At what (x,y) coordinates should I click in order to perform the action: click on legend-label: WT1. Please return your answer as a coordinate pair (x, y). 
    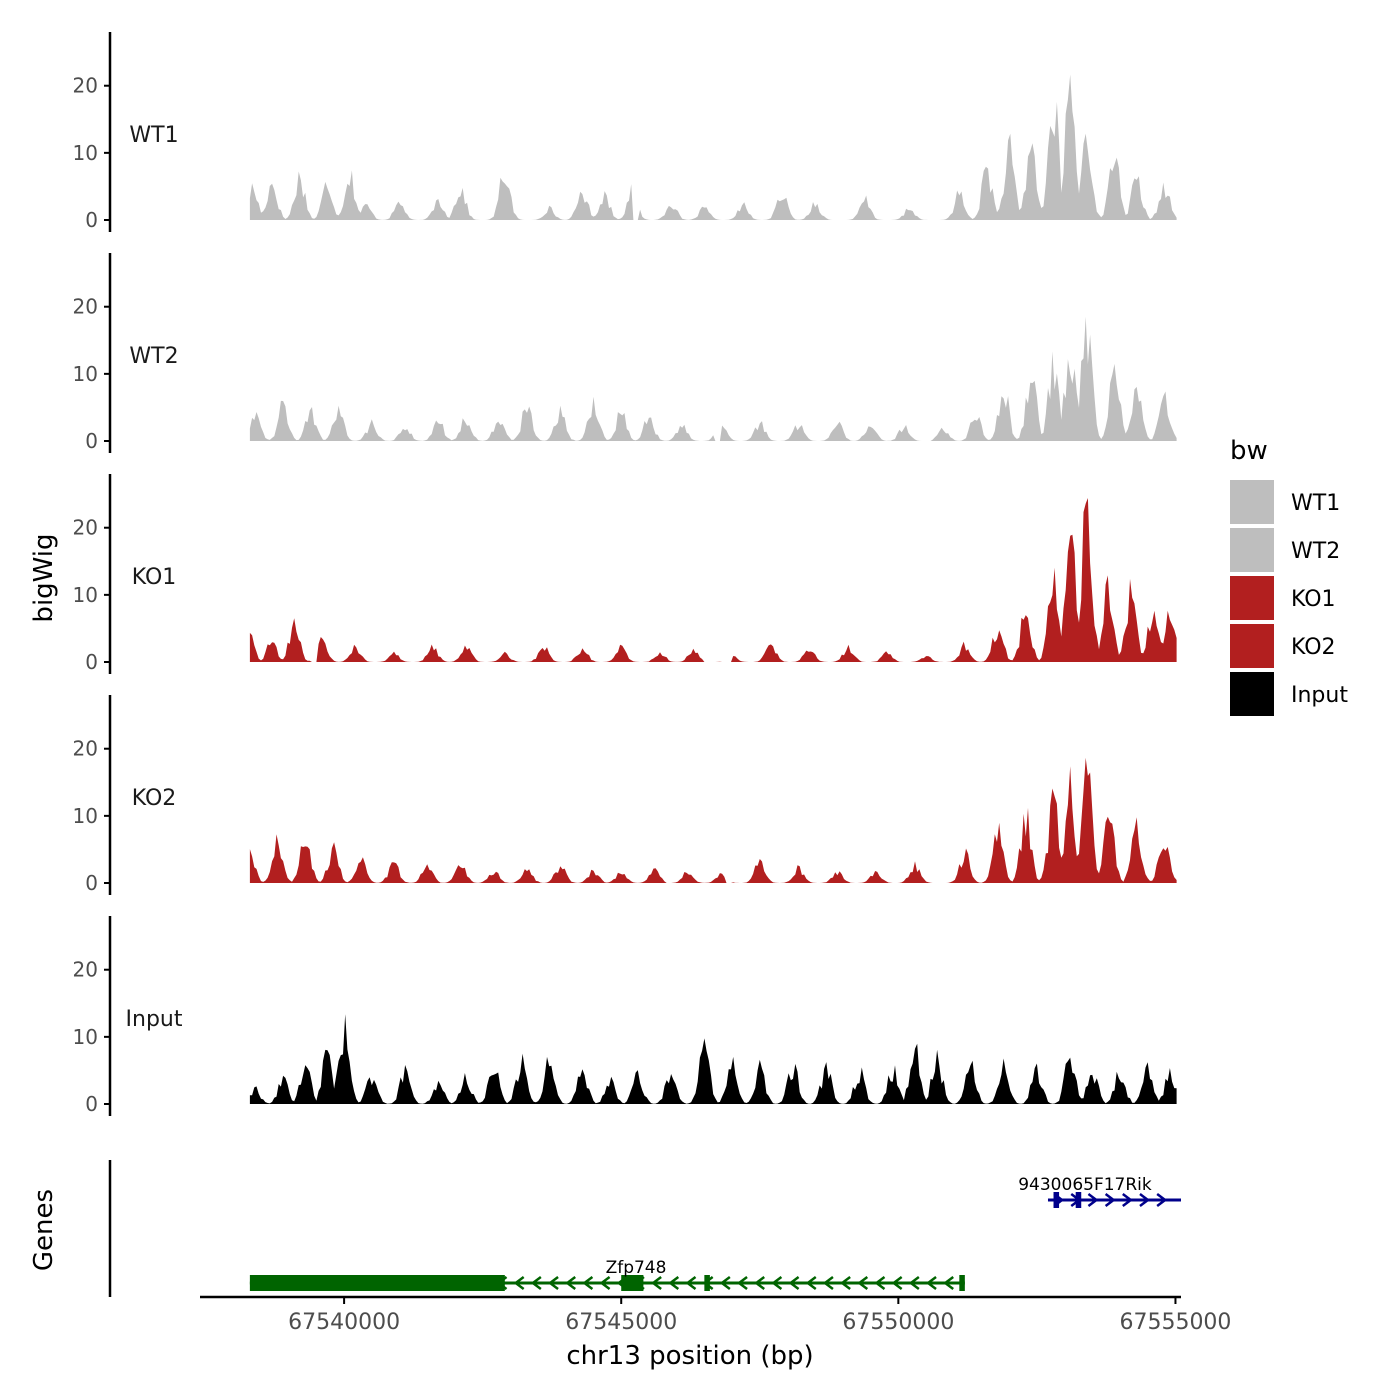
    Looking at the image, I should click on (1315, 503).